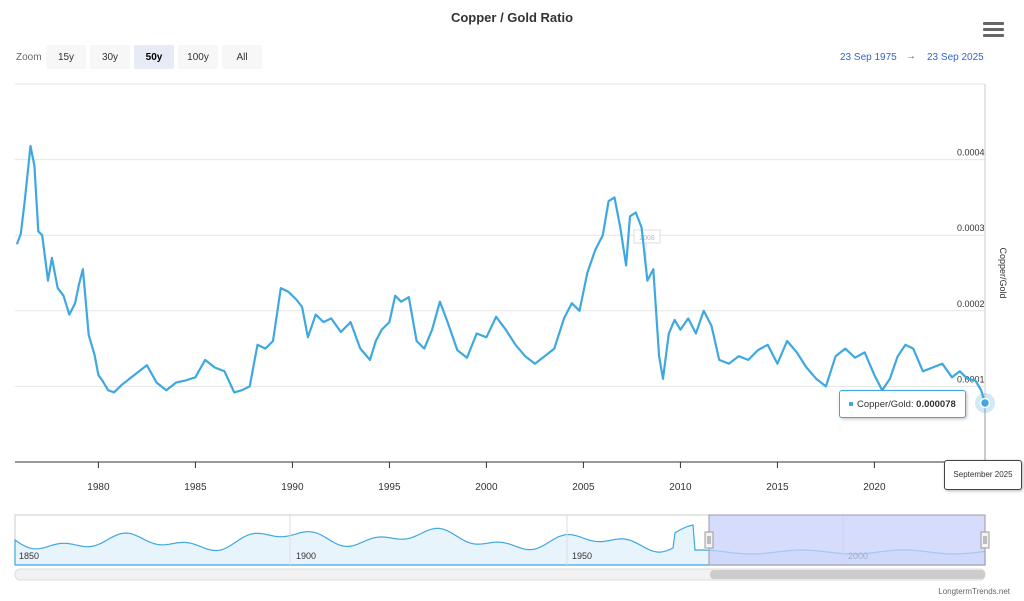 Image resolution: width=1024 pixels, height=601 pixels. Describe the element at coordinates (851, 404) in the screenshot. I see `tooltip-bullet-icon` at that location.